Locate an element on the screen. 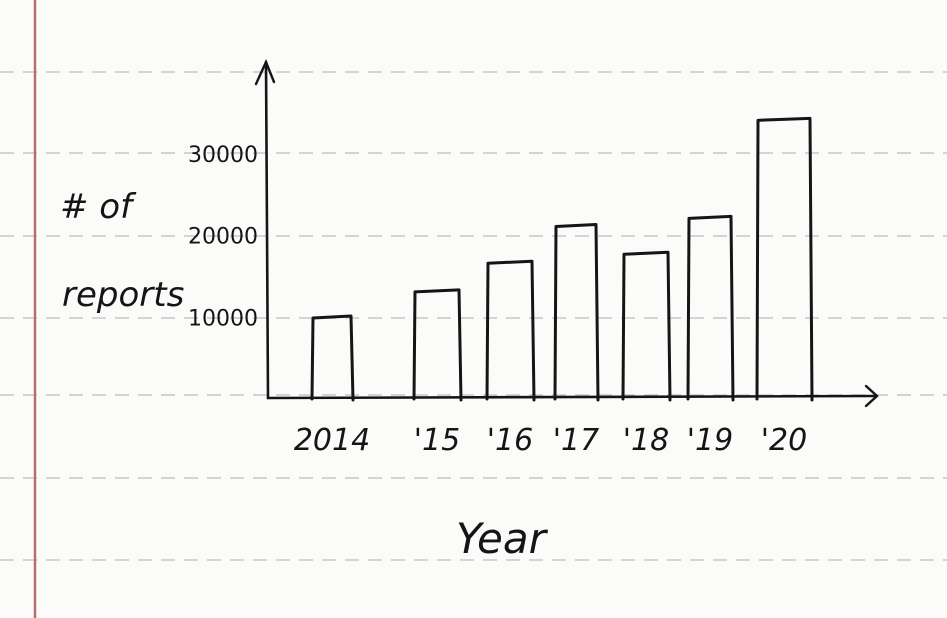  y-tick-label: 20000 is located at coordinates (223, 237).